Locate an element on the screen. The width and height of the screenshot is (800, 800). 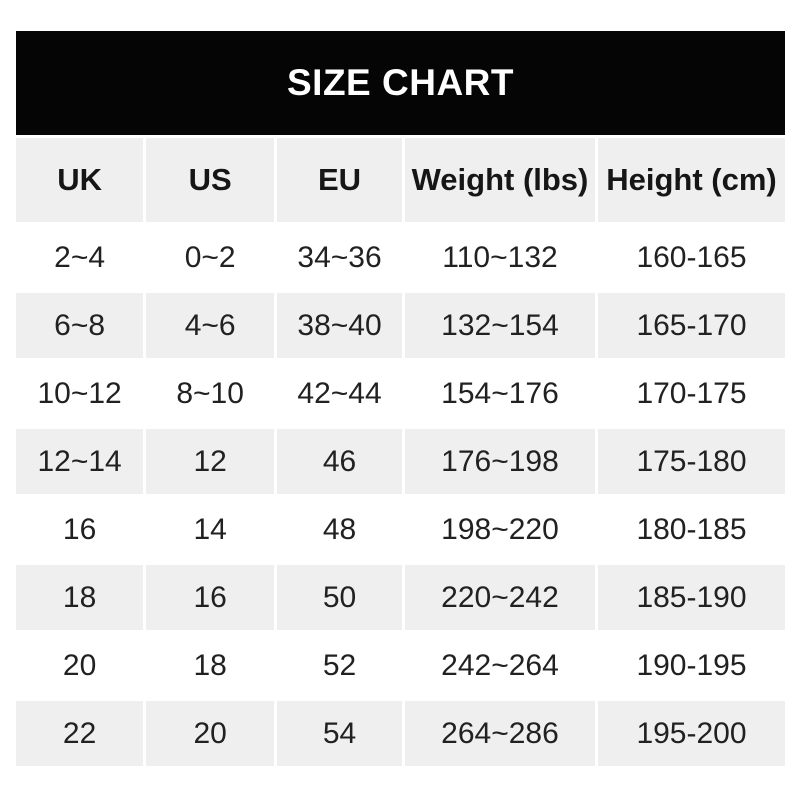
table-cell: 195-200 is located at coordinates (691, 733).